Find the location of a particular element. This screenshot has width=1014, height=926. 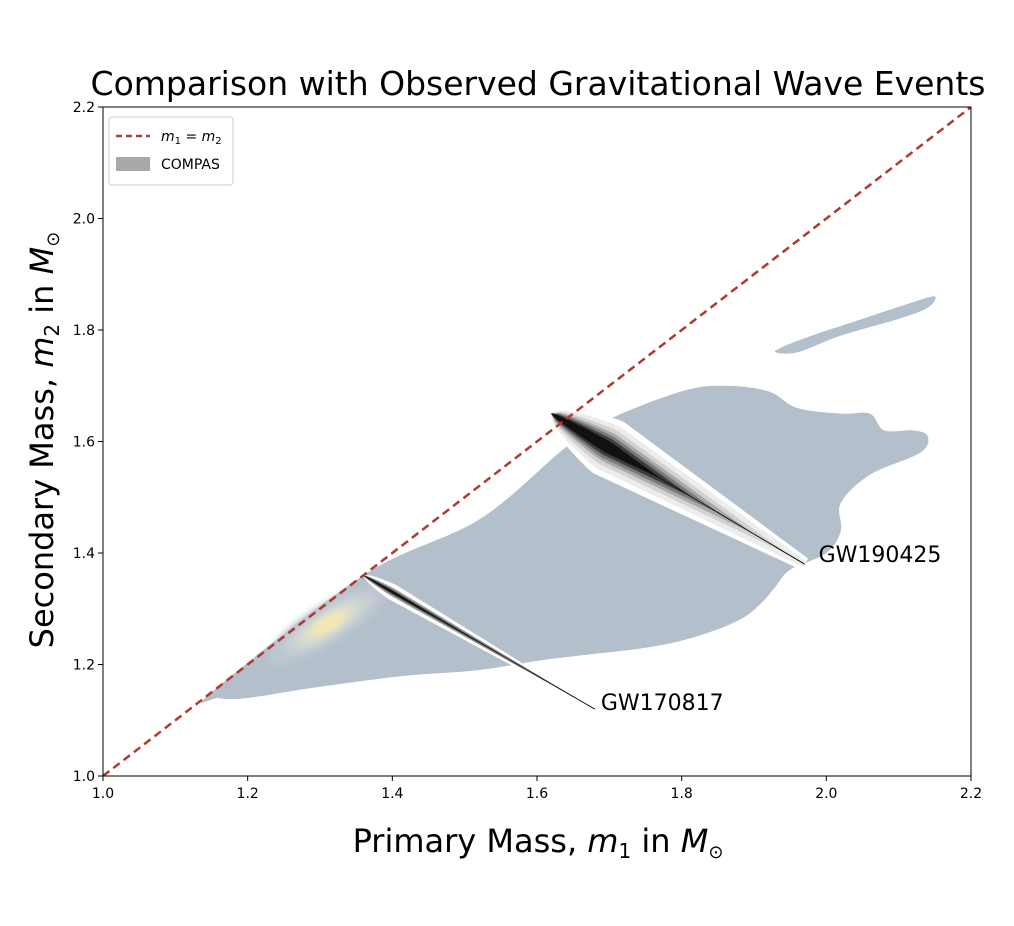

x-axis-label: Primary Mass, m1 in M⊙ is located at coordinates (538, 842).